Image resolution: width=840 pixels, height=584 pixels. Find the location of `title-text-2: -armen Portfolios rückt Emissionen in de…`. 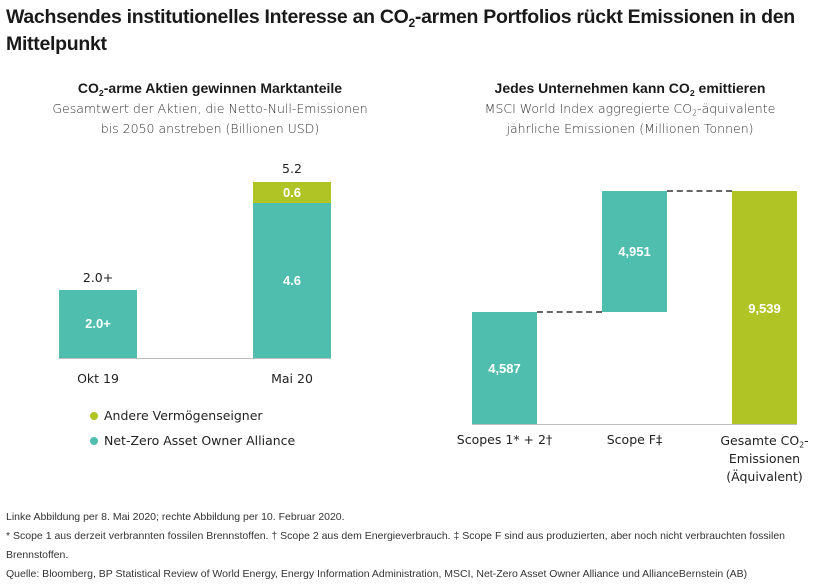

title-text-2: -armen Portfolios rückt Emissionen in de… is located at coordinates (400, 30).